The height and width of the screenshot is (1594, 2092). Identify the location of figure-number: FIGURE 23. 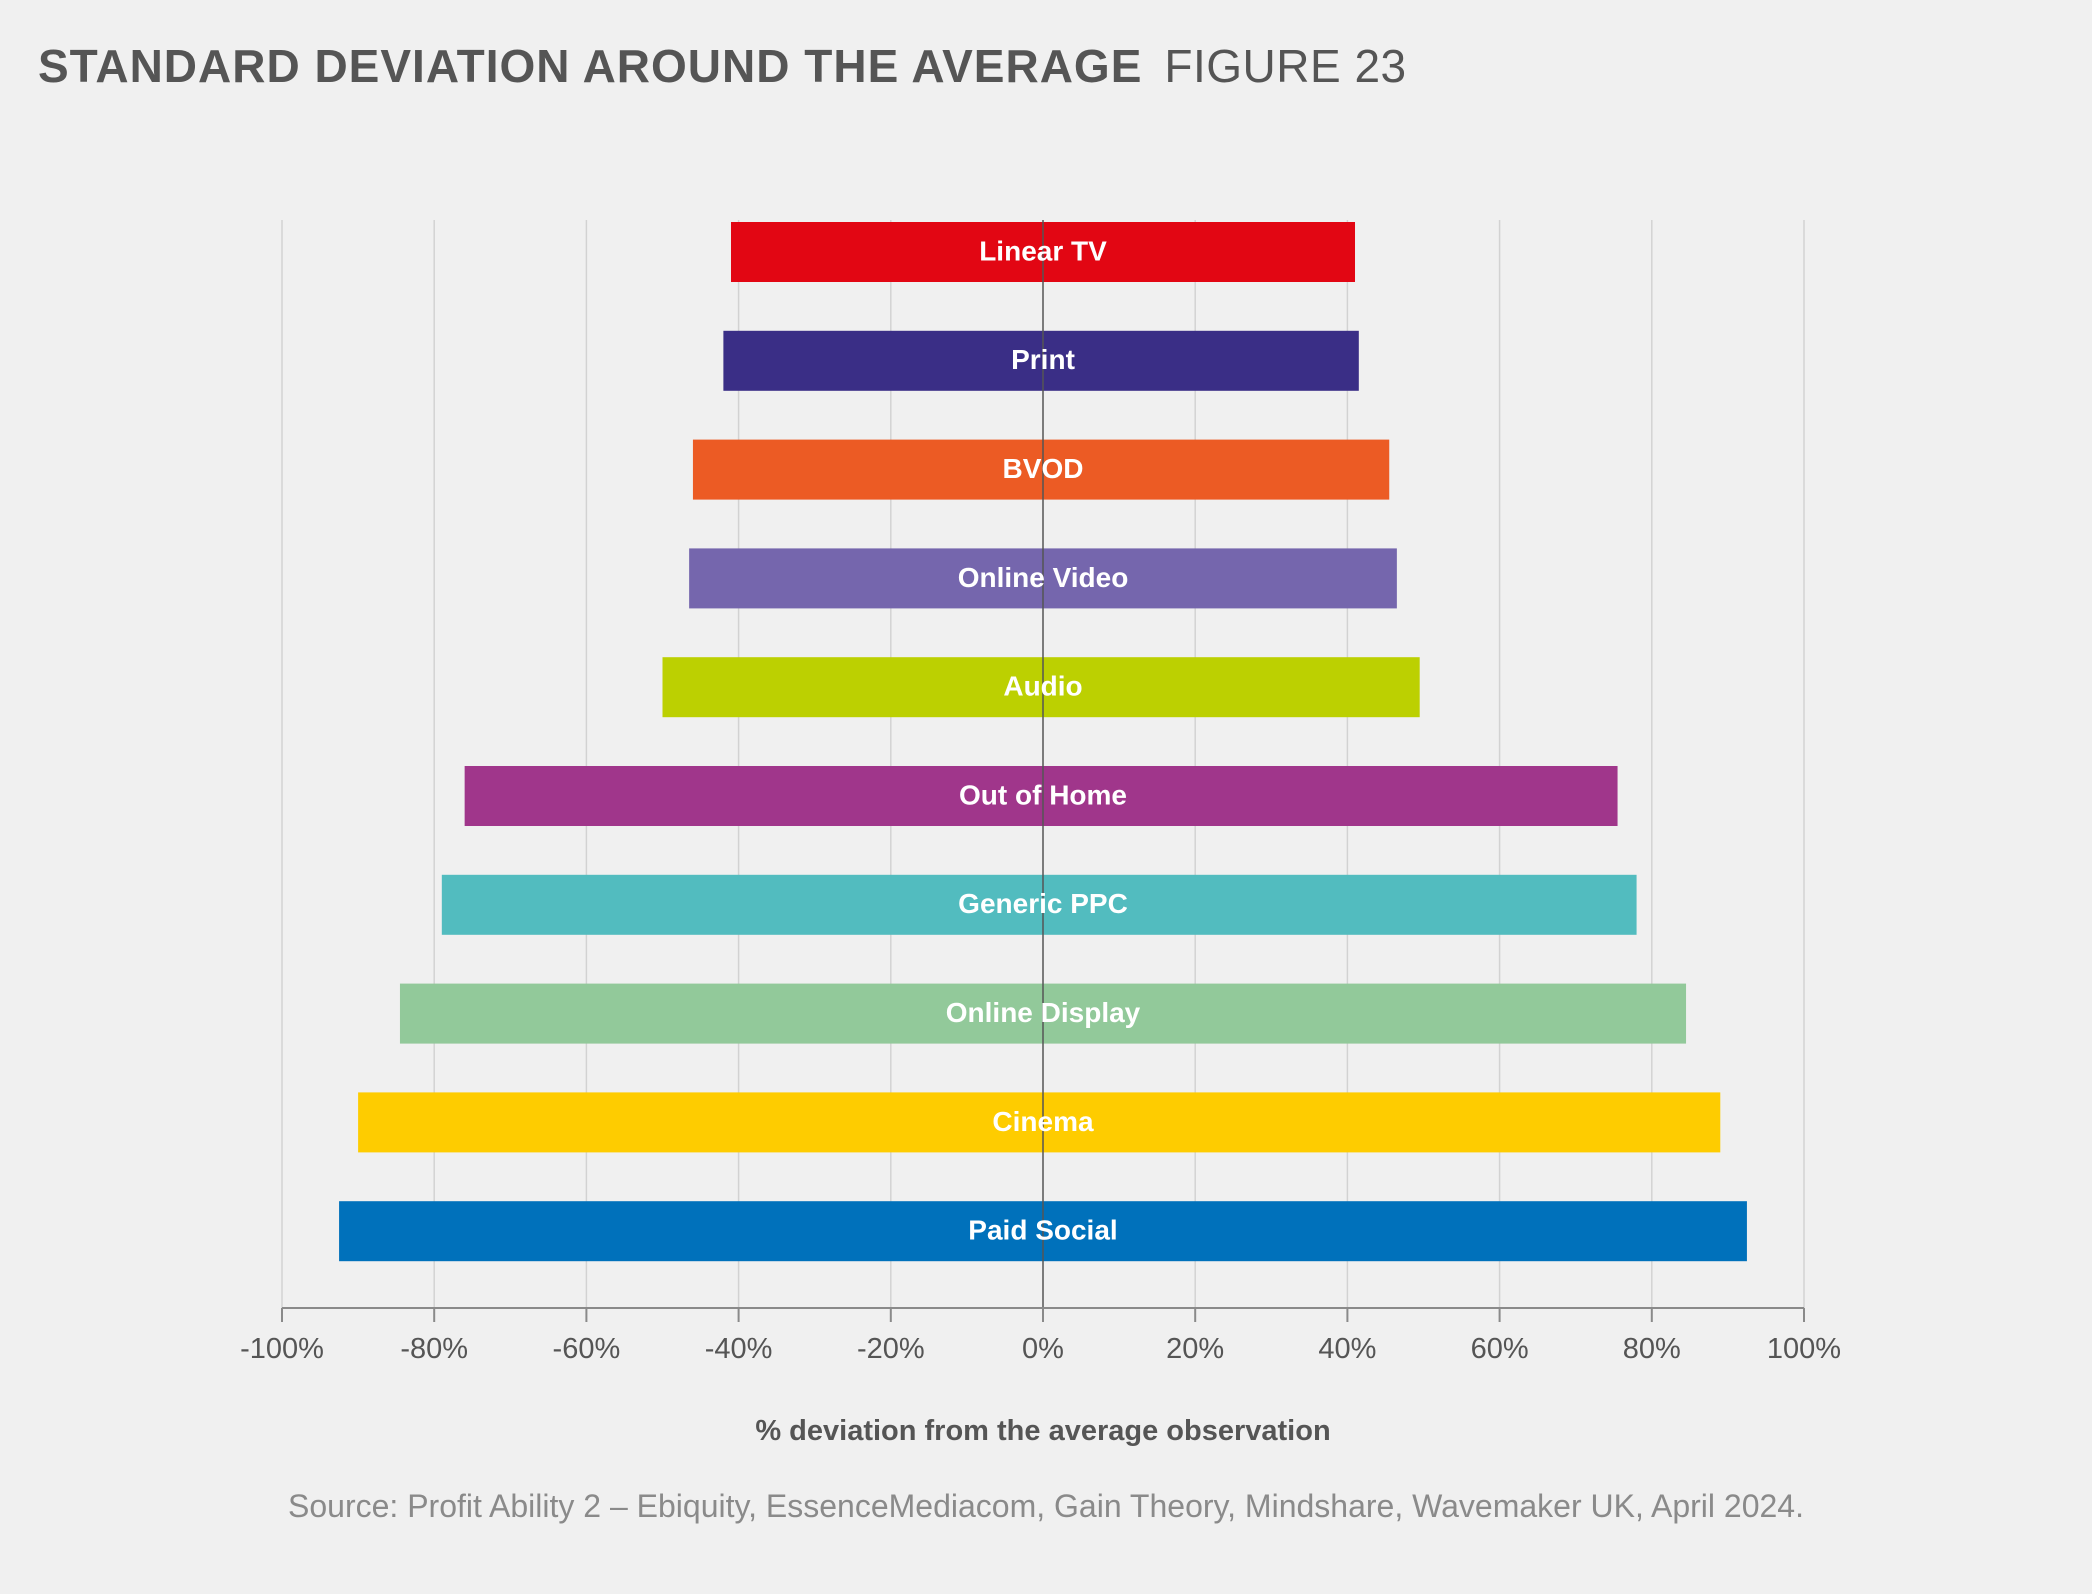
(1285, 66).